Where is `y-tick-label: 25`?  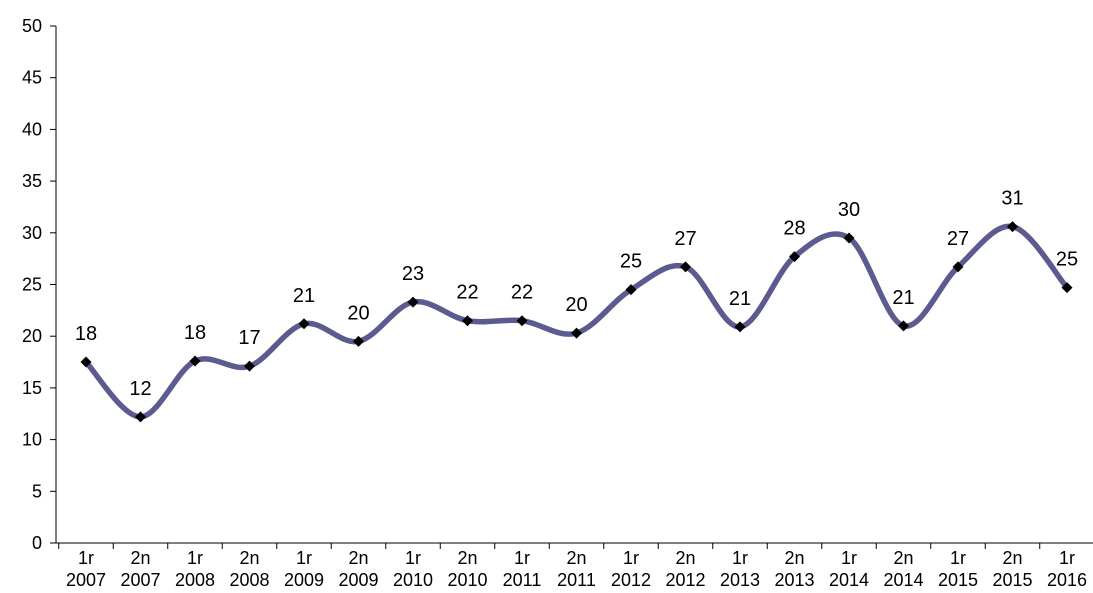 y-tick-label: 25 is located at coordinates (32, 285).